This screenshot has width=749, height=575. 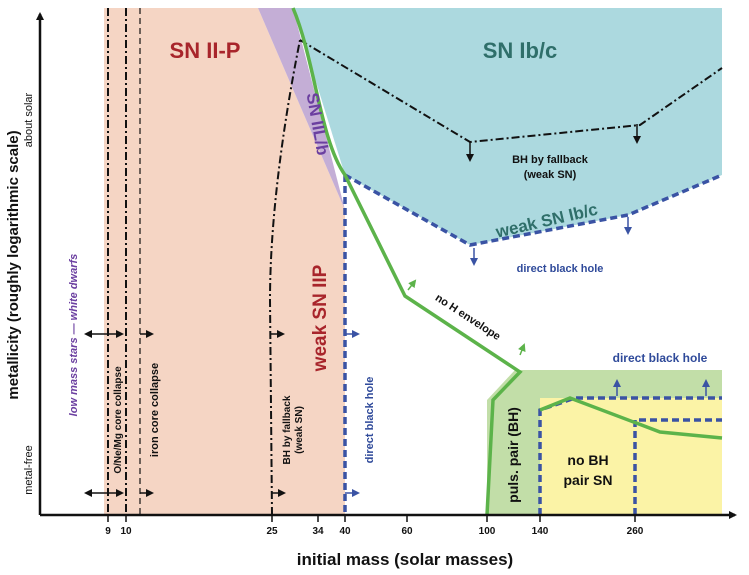 What do you see at coordinates (407, 531) in the screenshot?
I see `tick-60: 60` at bounding box center [407, 531].